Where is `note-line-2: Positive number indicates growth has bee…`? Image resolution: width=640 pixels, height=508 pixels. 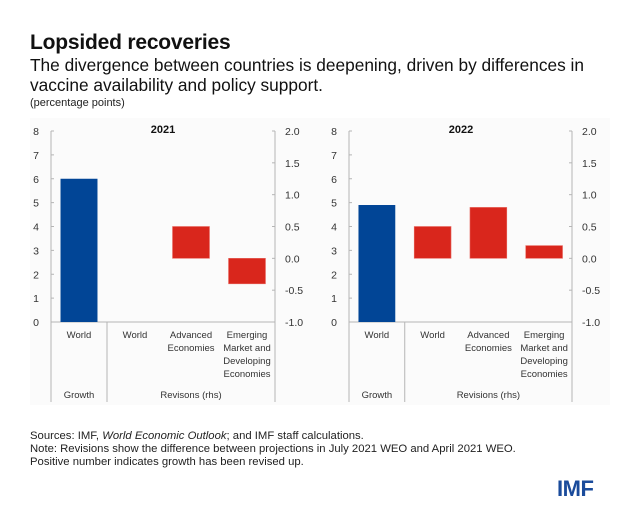
note-line-2: Positive number indicates growth has bee… is located at coordinates (167, 462).